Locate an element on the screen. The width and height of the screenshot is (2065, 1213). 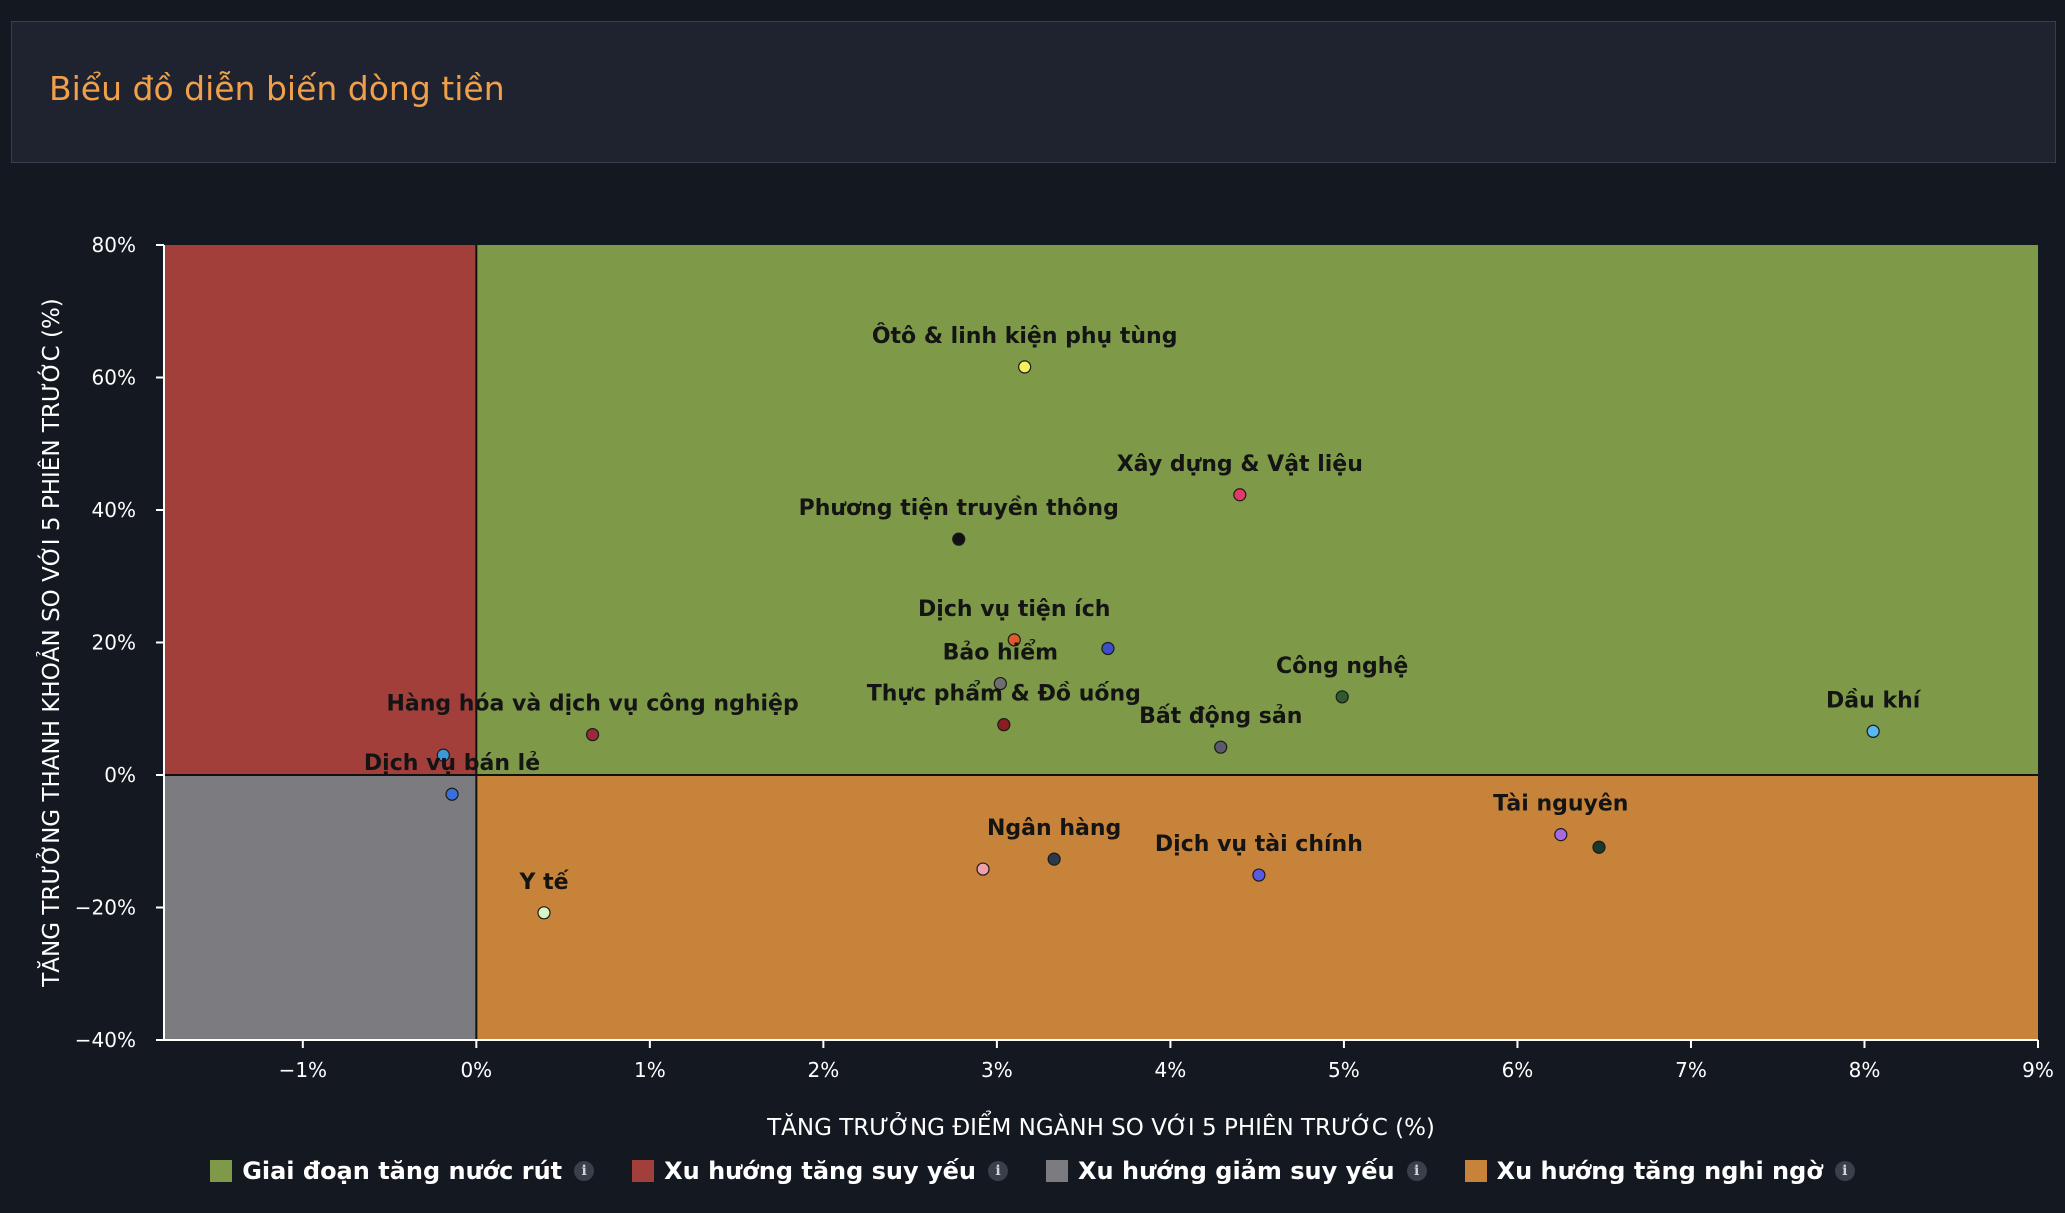
point-label: Bảo hiểm is located at coordinates (1000, 653).